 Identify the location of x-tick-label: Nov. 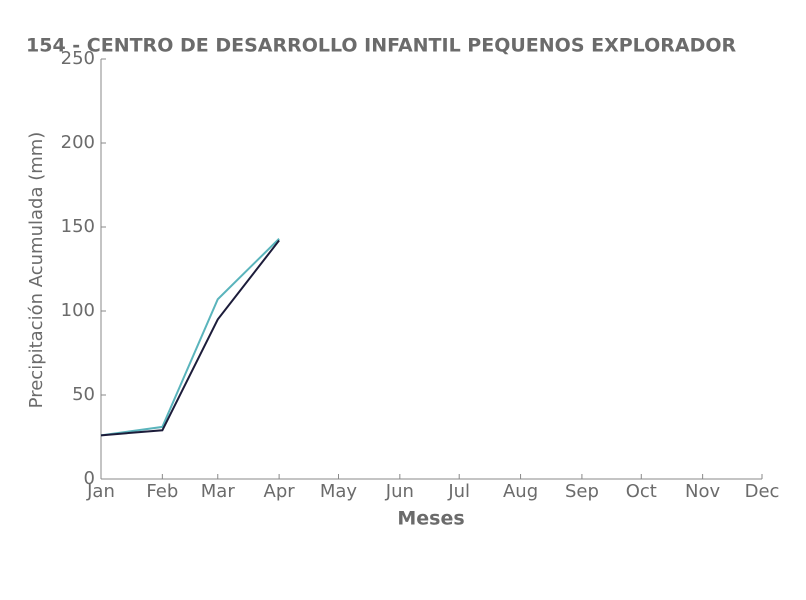
(702, 491).